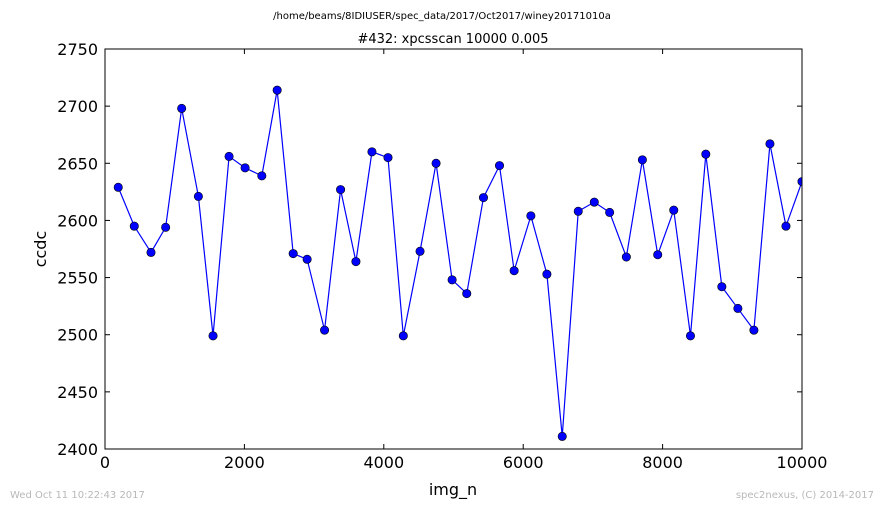  What do you see at coordinates (523, 462) in the screenshot?
I see `x-tick-label: 6000` at bounding box center [523, 462].